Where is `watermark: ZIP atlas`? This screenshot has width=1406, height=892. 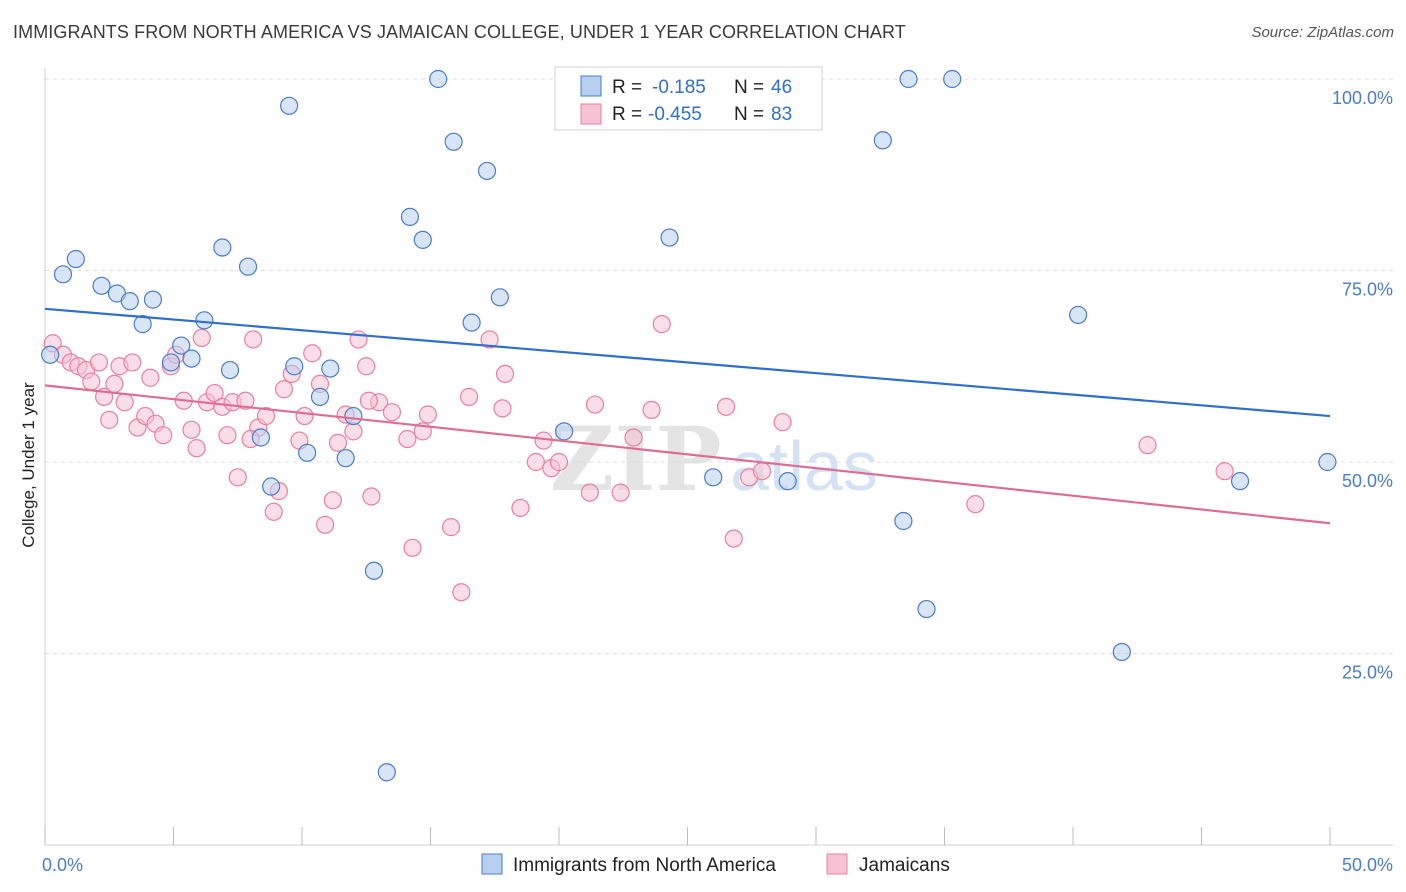 watermark: ZIP atlas is located at coordinates (714, 459).